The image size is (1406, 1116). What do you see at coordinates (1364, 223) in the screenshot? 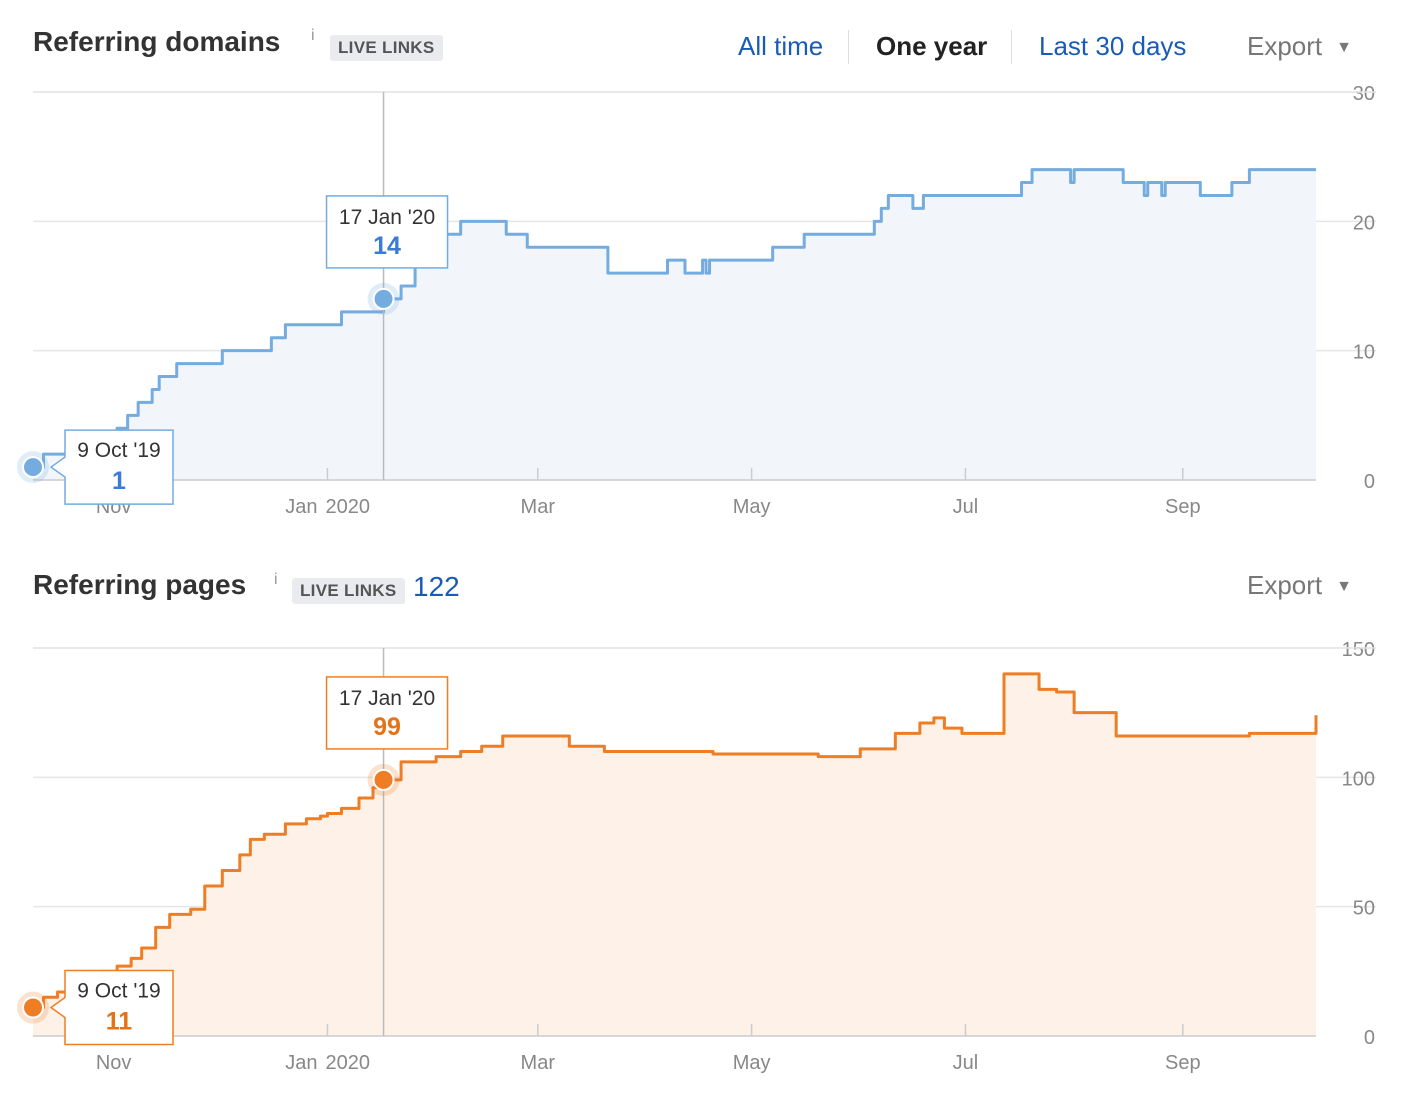
I see `y-tick-label: 20` at bounding box center [1364, 223].